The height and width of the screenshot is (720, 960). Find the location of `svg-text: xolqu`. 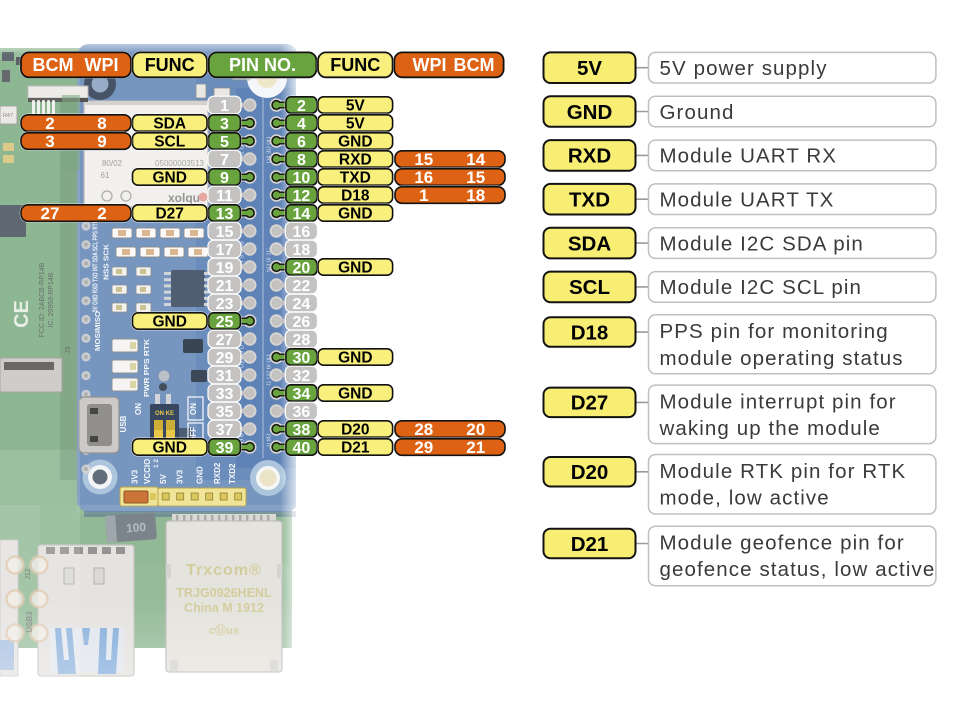

svg-text: xolqu is located at coordinates (184, 198).